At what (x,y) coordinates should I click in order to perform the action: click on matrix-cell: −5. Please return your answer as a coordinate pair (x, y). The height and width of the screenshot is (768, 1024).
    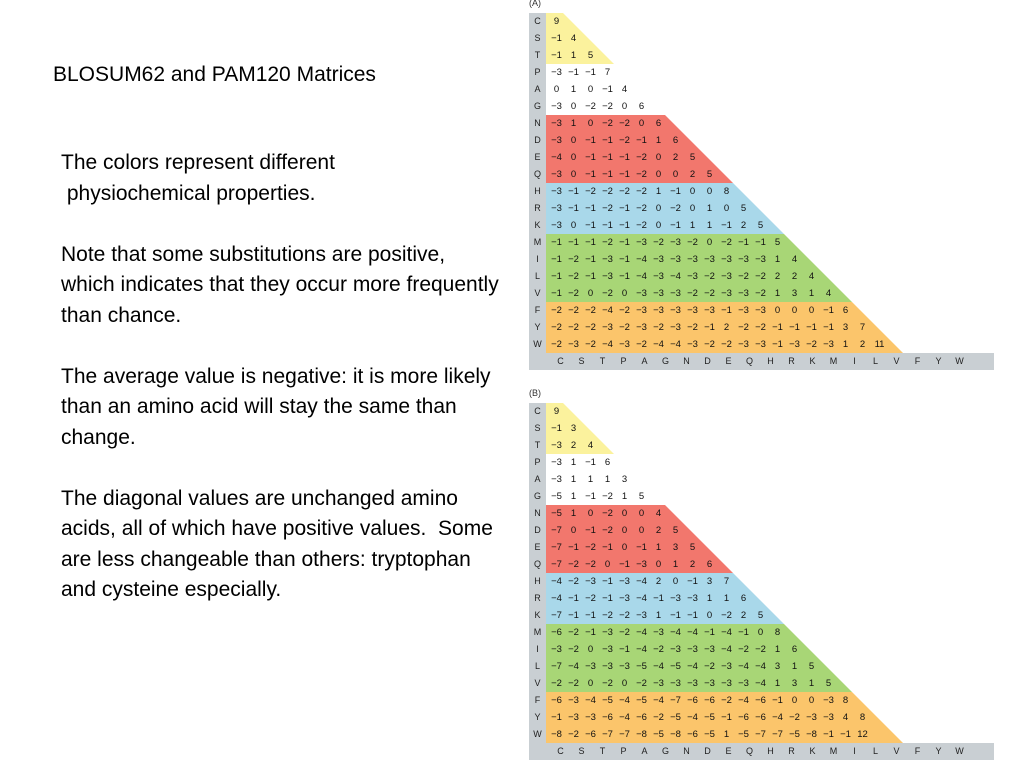
    Looking at the image, I should click on (709, 717).